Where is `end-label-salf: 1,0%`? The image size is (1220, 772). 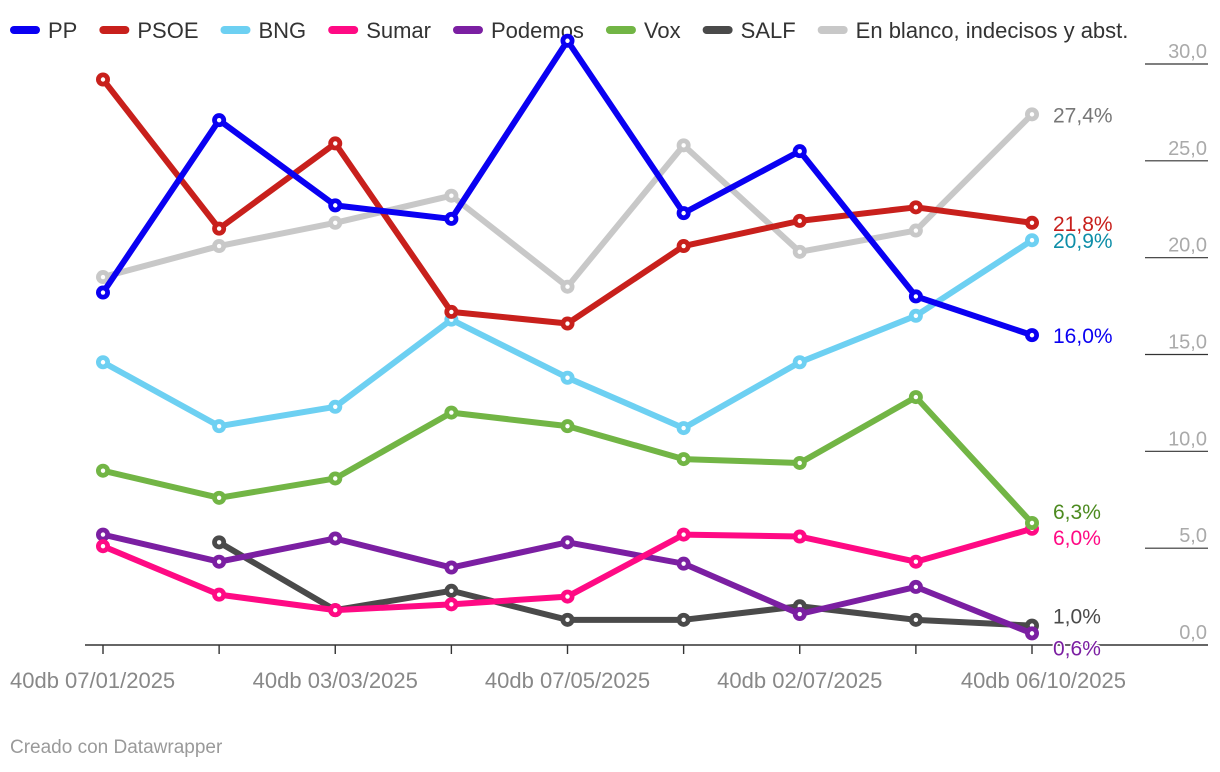
end-label-salf: 1,0% is located at coordinates (1077, 617).